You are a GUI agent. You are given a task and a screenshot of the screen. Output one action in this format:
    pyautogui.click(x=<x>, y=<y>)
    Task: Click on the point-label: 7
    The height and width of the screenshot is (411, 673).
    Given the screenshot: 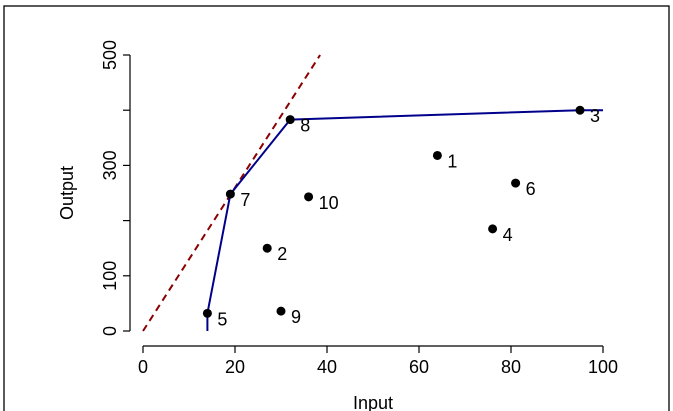 What is the action you would take?
    pyautogui.click(x=245, y=200)
    